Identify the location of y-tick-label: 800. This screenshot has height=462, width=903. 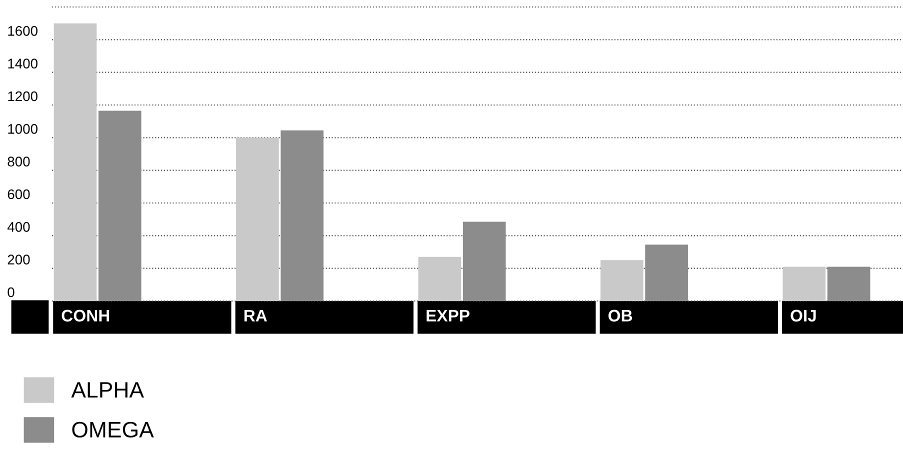
(19, 161).